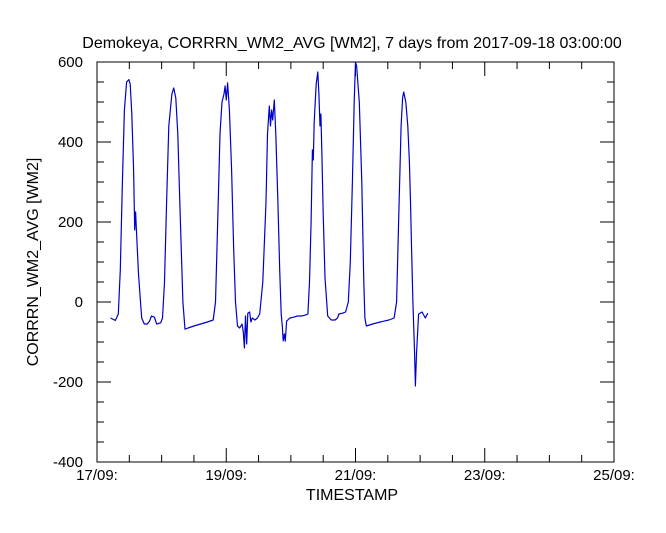  Describe the element at coordinates (33, 262) in the screenshot. I see `y-axis-label: CORRRN_WM2_AVG [WM2]` at that location.